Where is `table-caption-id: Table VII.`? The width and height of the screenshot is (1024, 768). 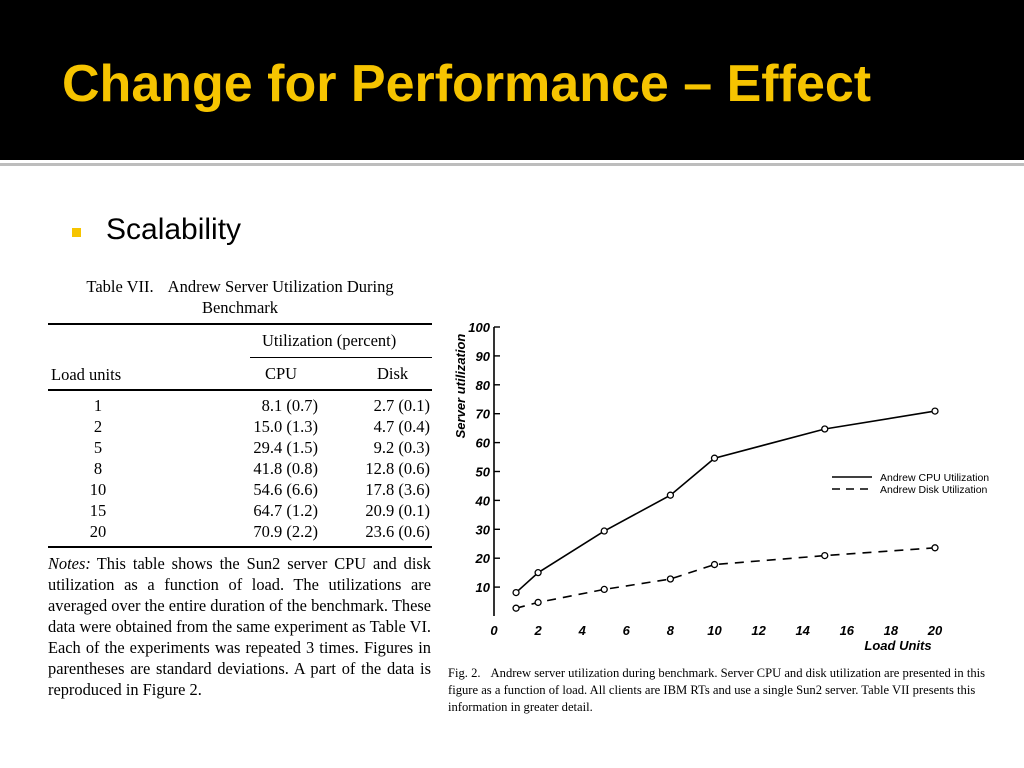
table-caption-id: Table VII. is located at coordinates (120, 286).